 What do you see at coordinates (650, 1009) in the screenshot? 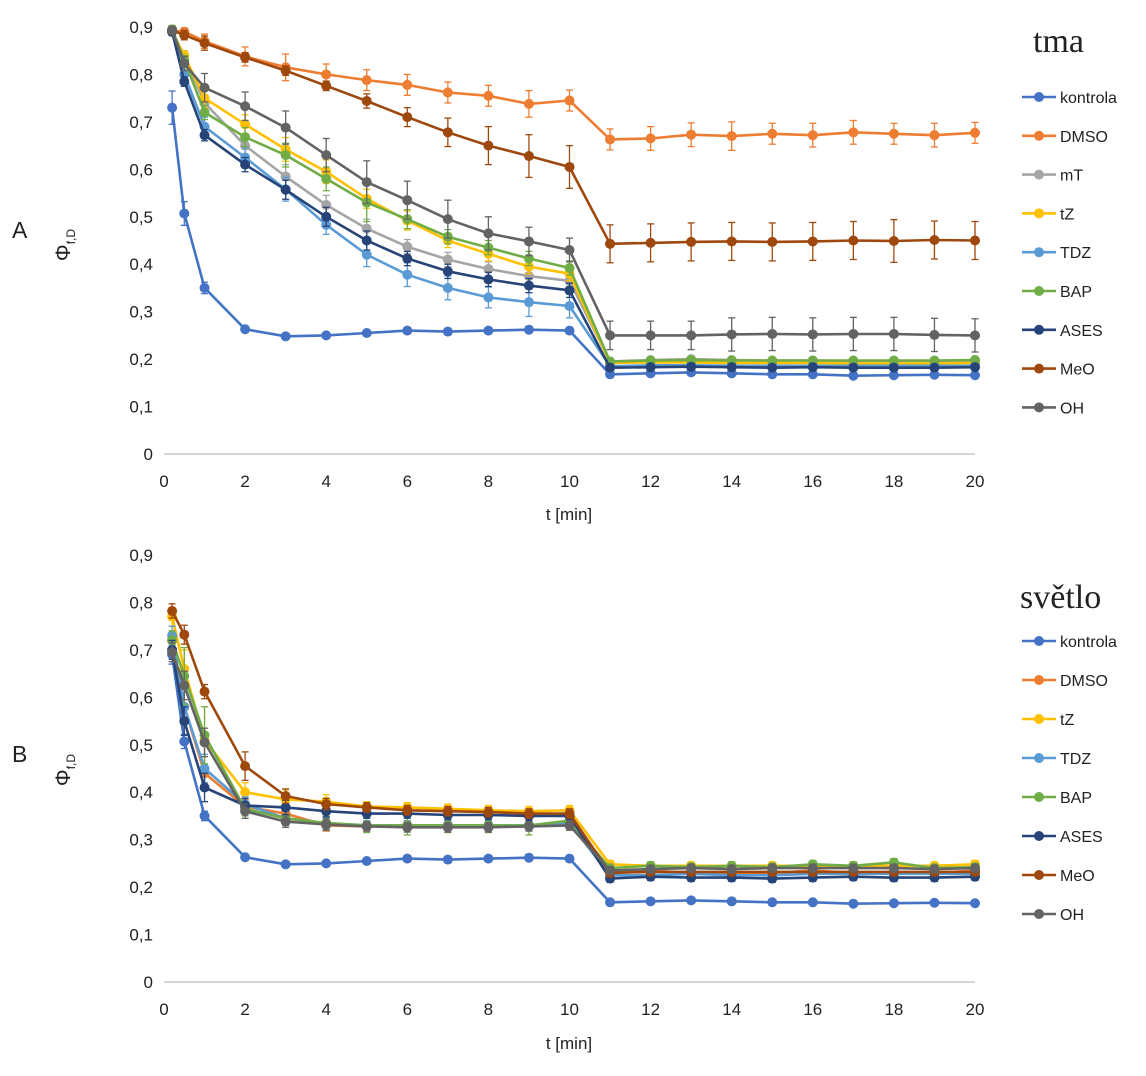
I see `x-tick-label: 12` at bounding box center [650, 1009].